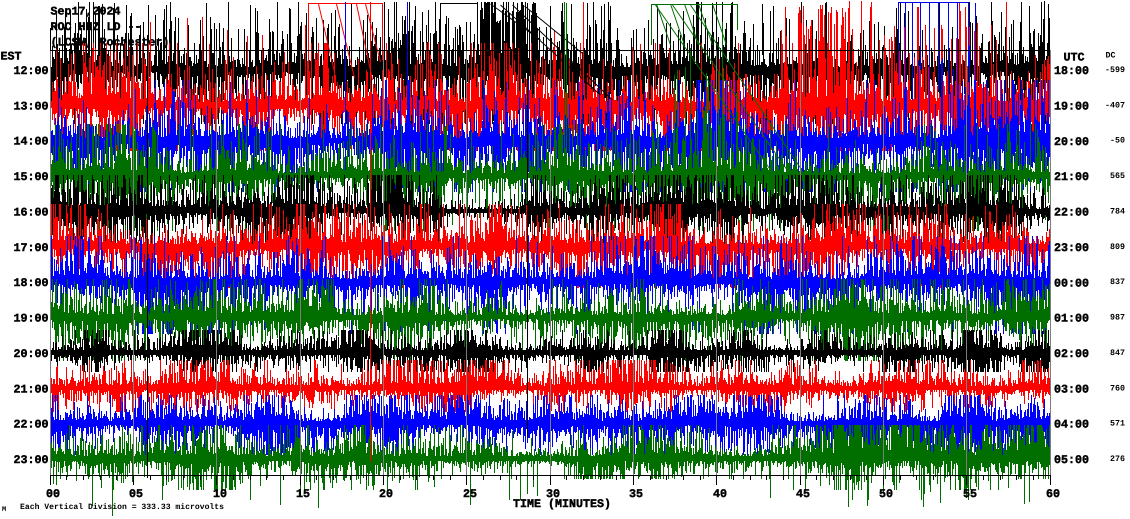 This screenshot has width=1130, height=519. What do you see at coordinates (1117, 353) in the screenshot?
I see `svg-text: 847` at bounding box center [1117, 353].